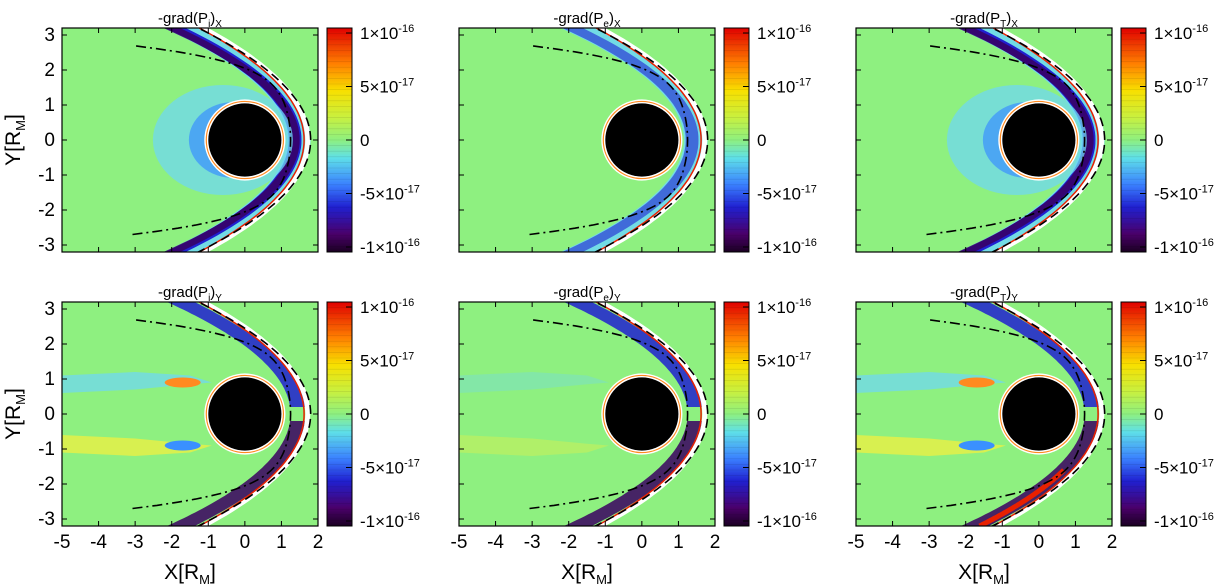 This screenshot has height=585, width=1225. I want to click on x-tick-label: -4, so click(495, 542).